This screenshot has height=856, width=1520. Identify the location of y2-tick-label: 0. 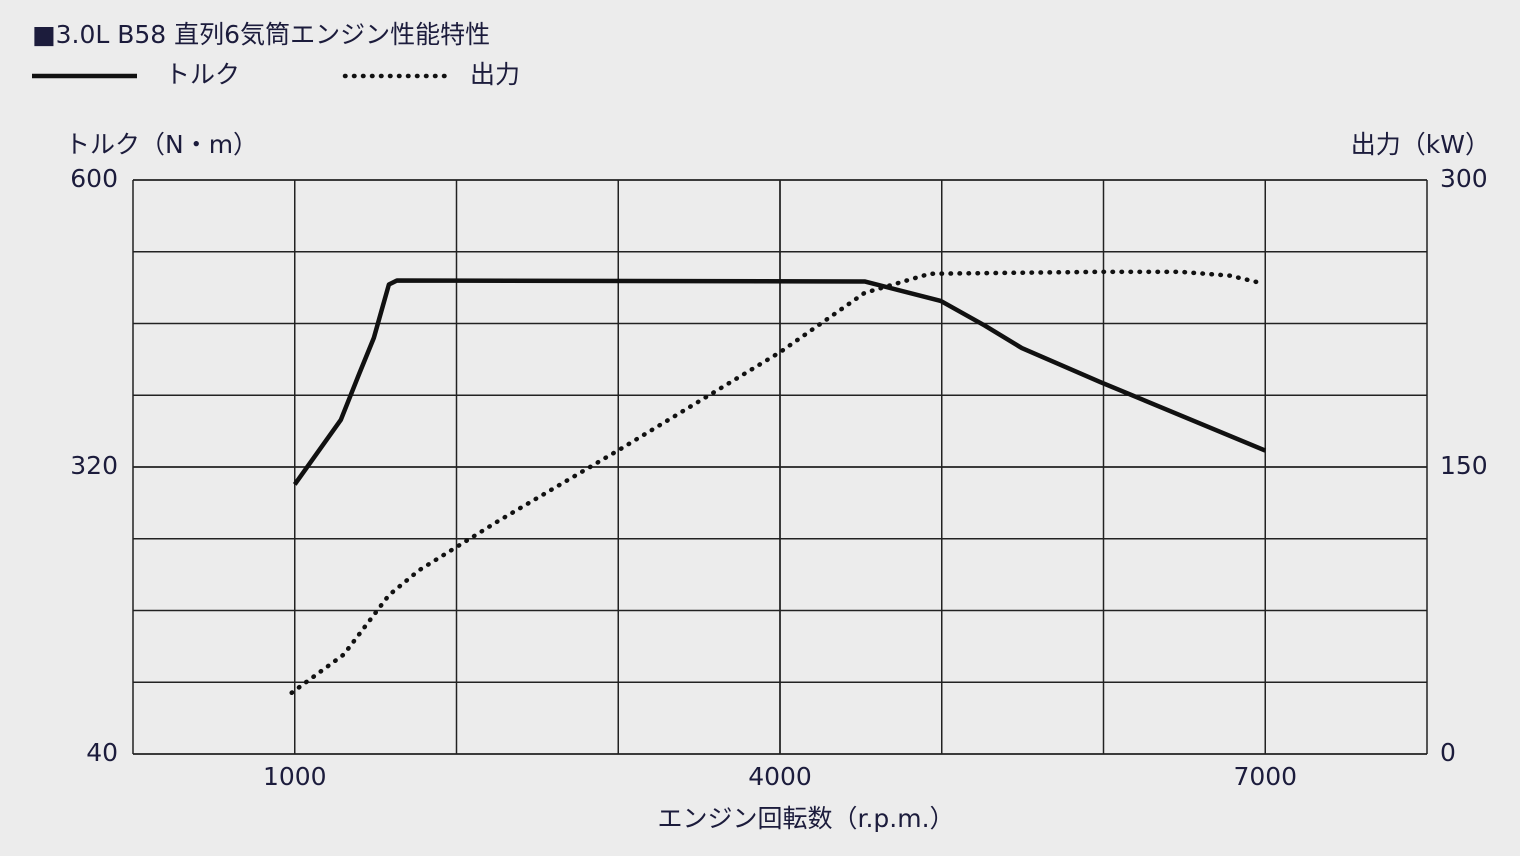
(1448, 752).